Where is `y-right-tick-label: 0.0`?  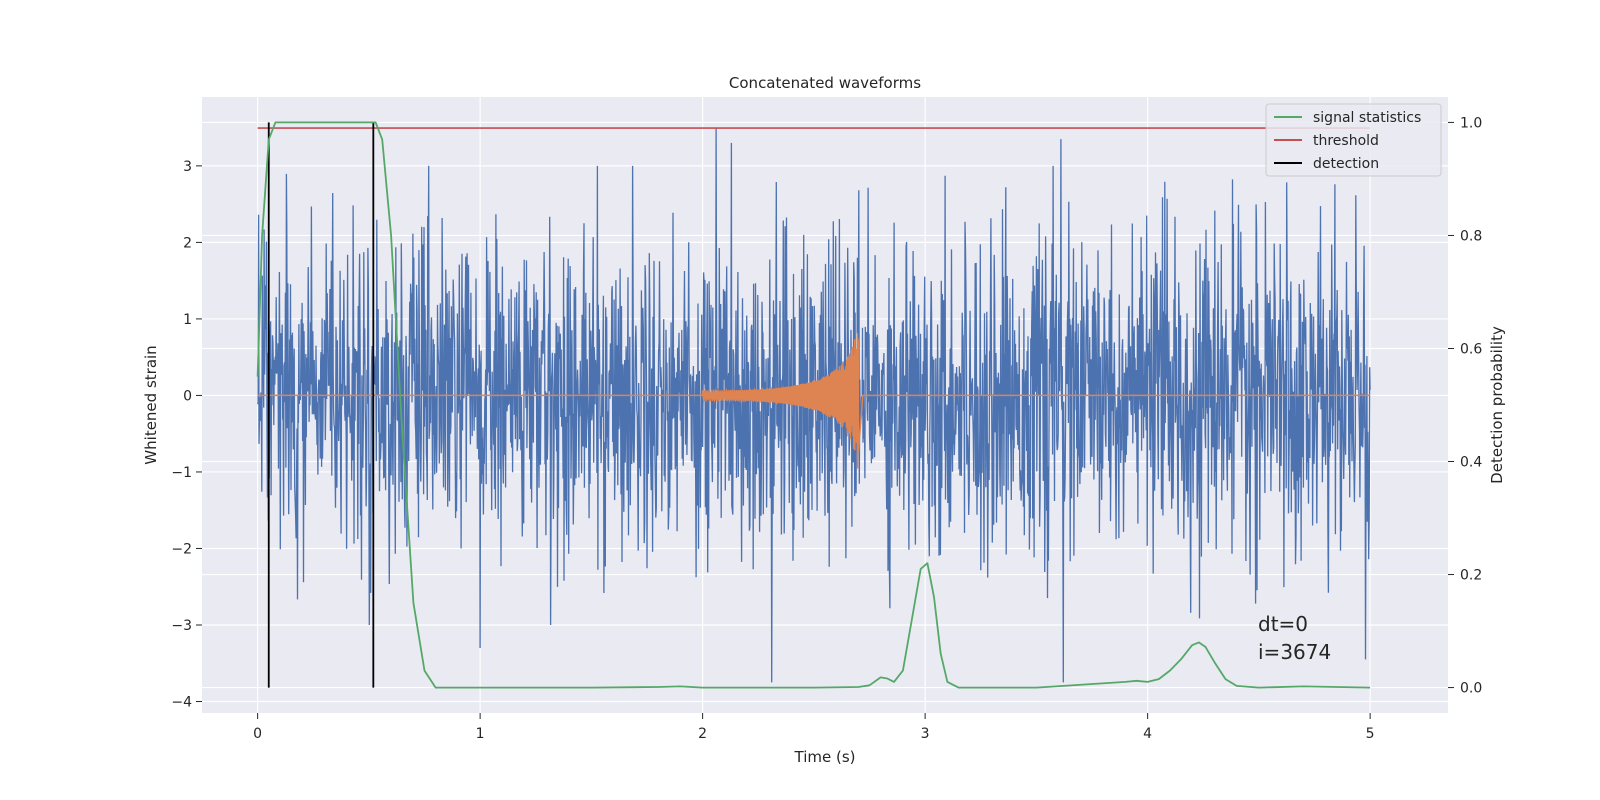 y-right-tick-label: 0.0 is located at coordinates (1471, 689).